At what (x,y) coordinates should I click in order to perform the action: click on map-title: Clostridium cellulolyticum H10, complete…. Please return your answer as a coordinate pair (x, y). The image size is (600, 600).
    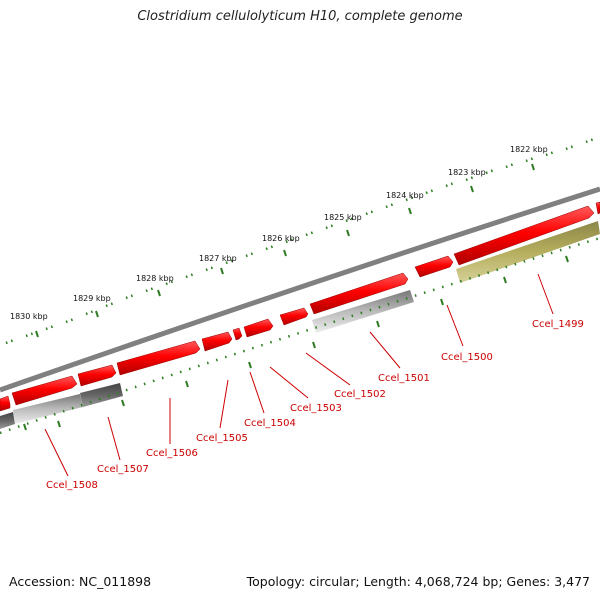
    Looking at the image, I should click on (300, 16).